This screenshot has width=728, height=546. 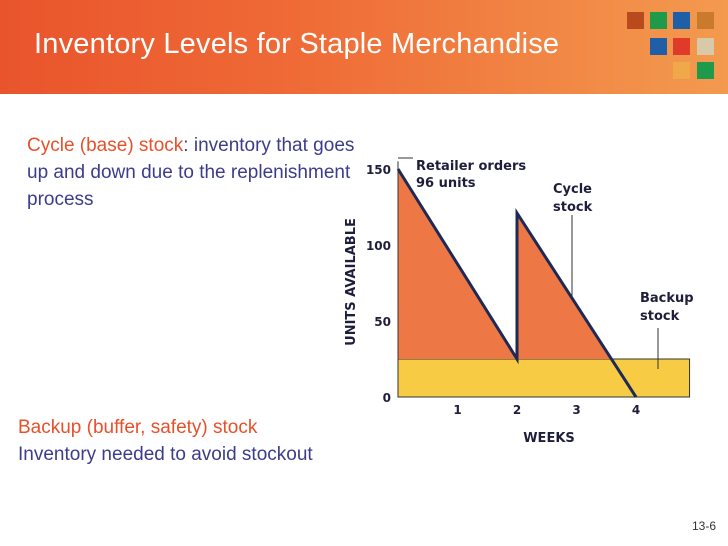 I want to click on annotation-backup-line-2: stock, so click(x=660, y=316).